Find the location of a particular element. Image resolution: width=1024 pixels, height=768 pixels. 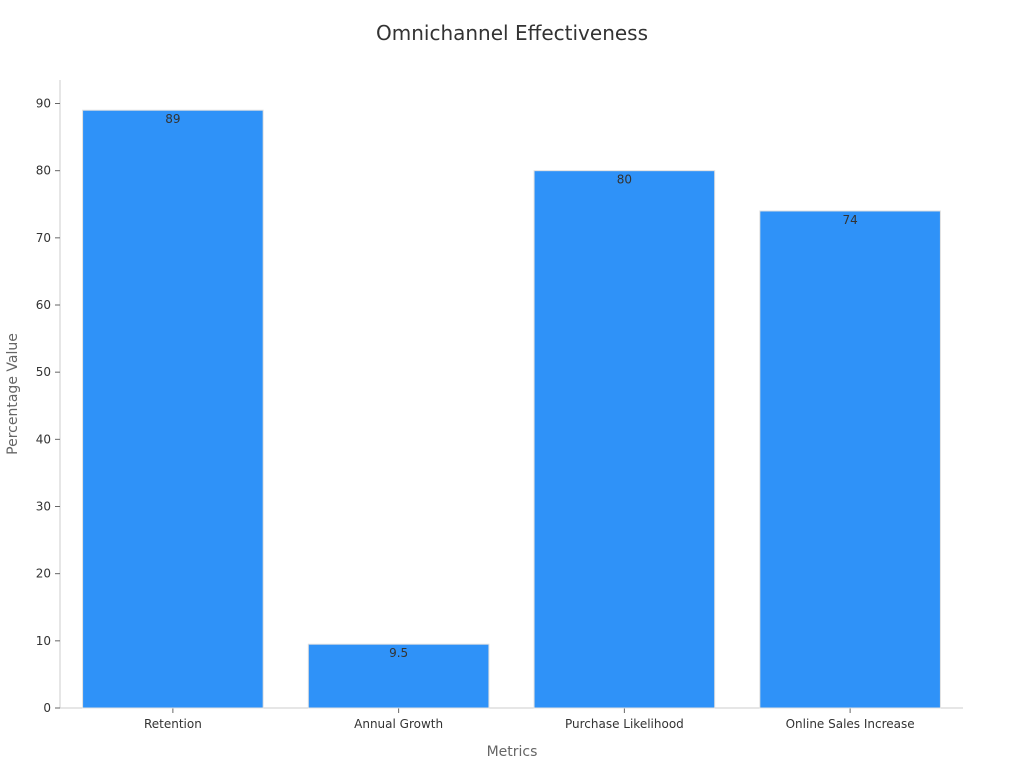

x-tick-label: Annual Growth is located at coordinates (398, 724).